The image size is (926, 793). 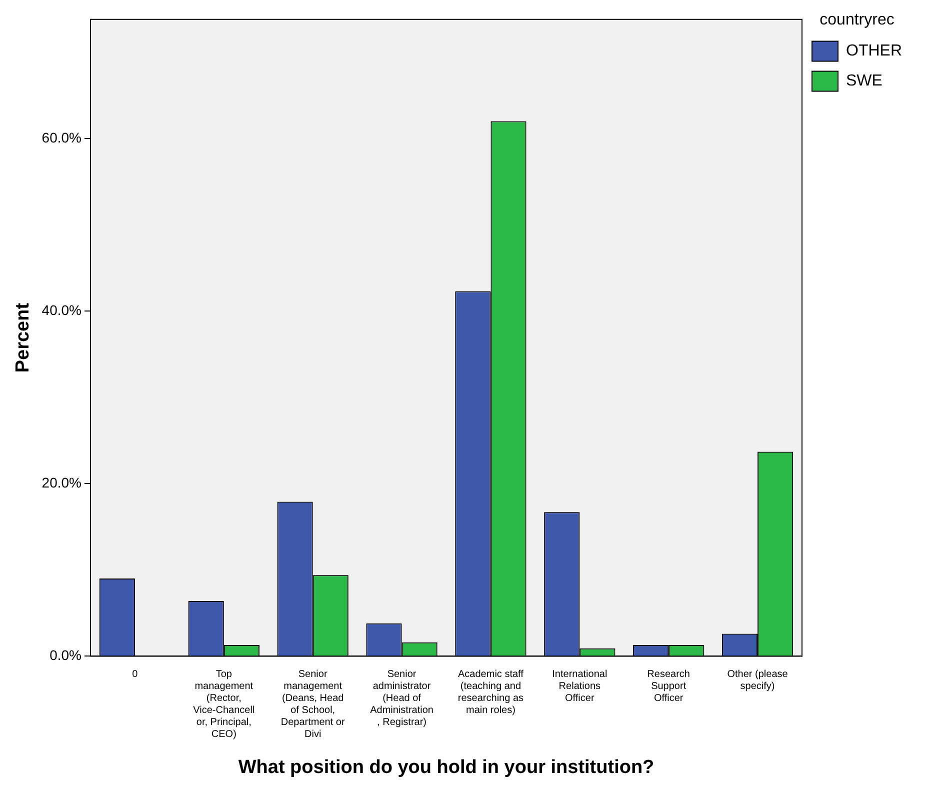 What do you see at coordinates (402, 698) in the screenshot?
I see `x-tick-label: Senior administrator (Head of Administration, Registrar)` at bounding box center [402, 698].